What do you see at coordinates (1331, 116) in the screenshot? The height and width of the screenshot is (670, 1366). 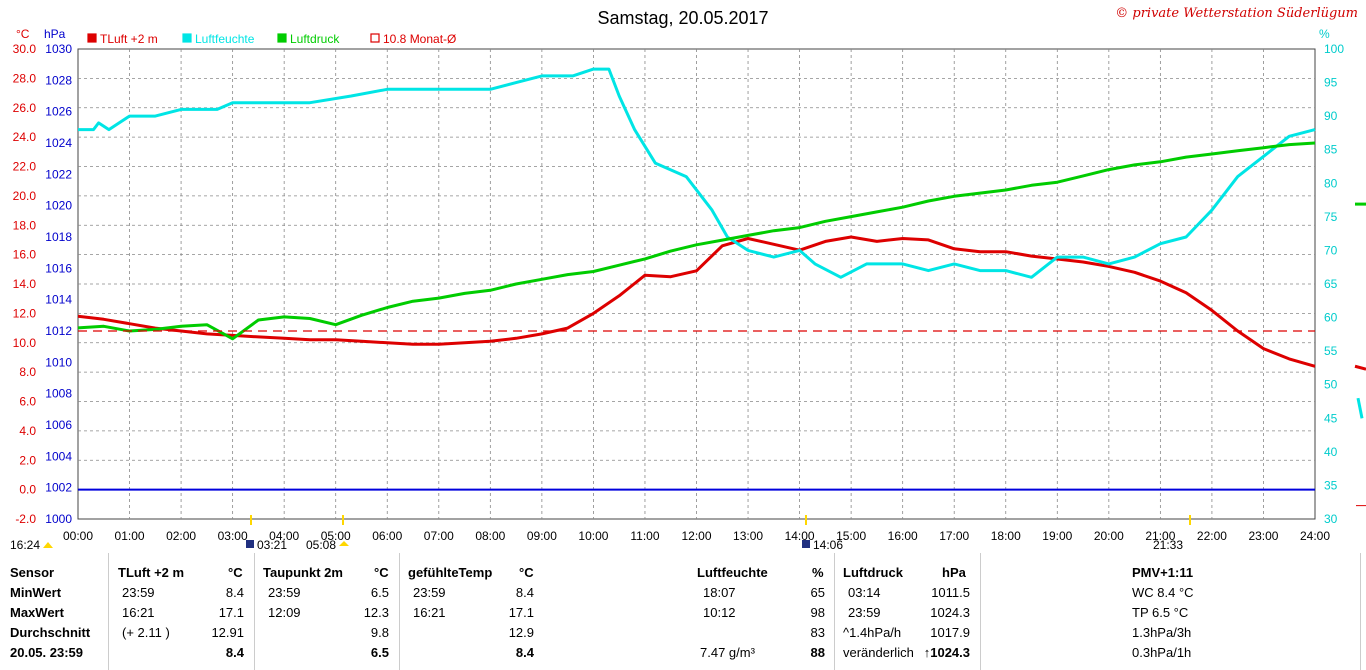 I see `humidity-tick-label: 90` at bounding box center [1331, 116].